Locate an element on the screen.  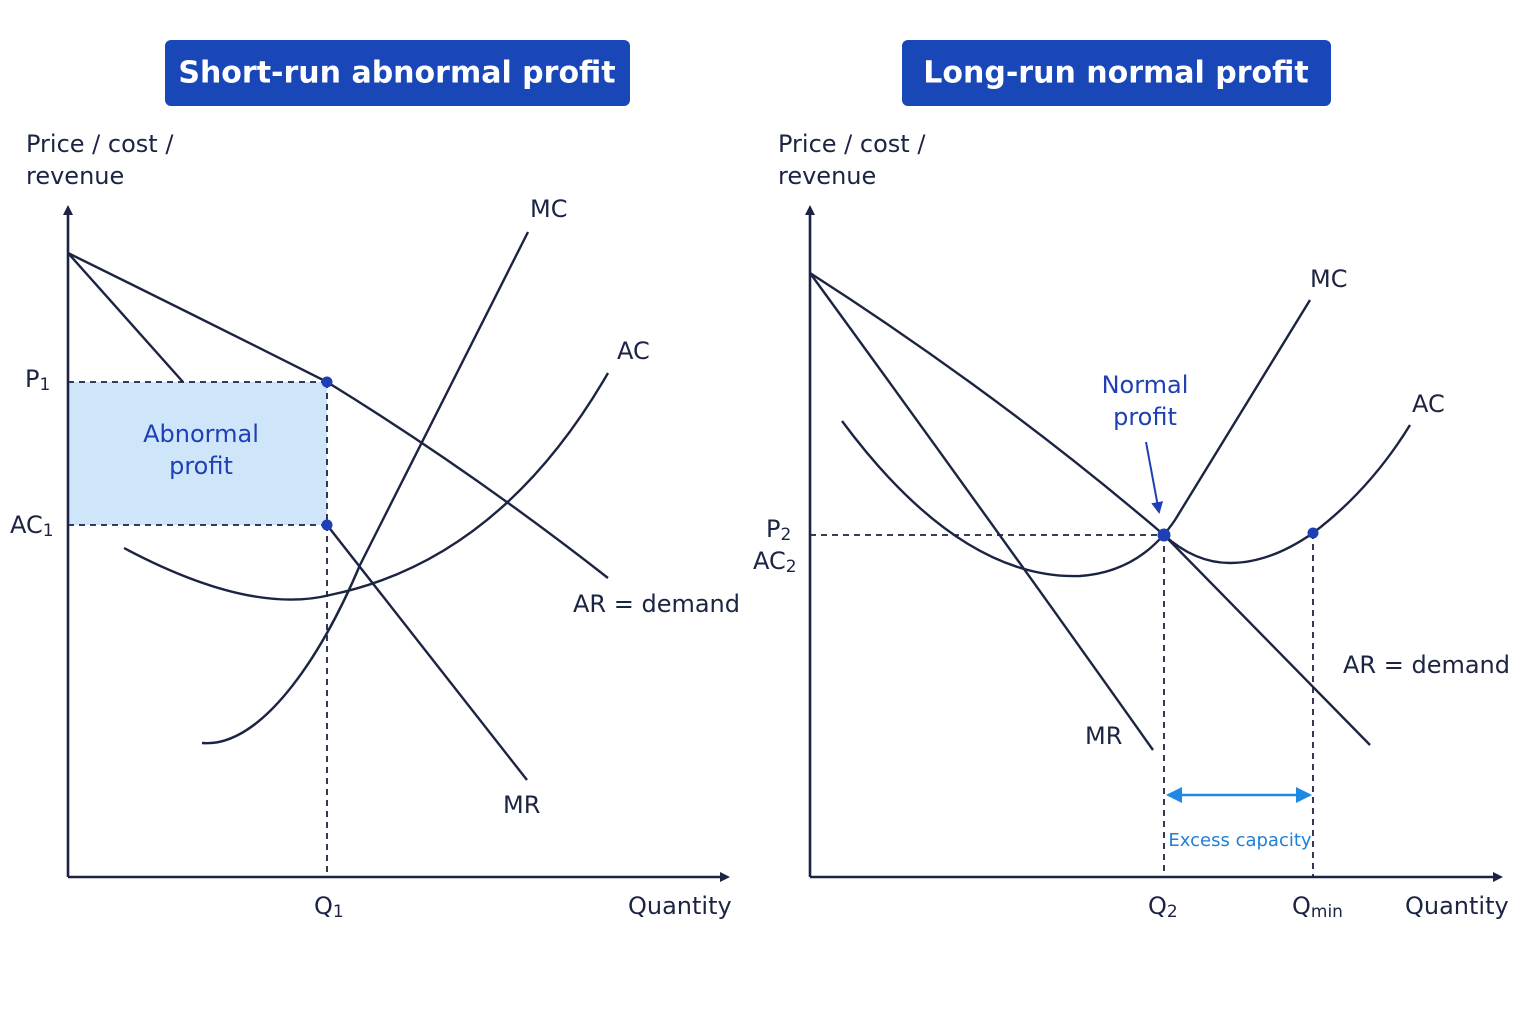
excess-capacity-label: Excess capacity is located at coordinates (1239, 840).